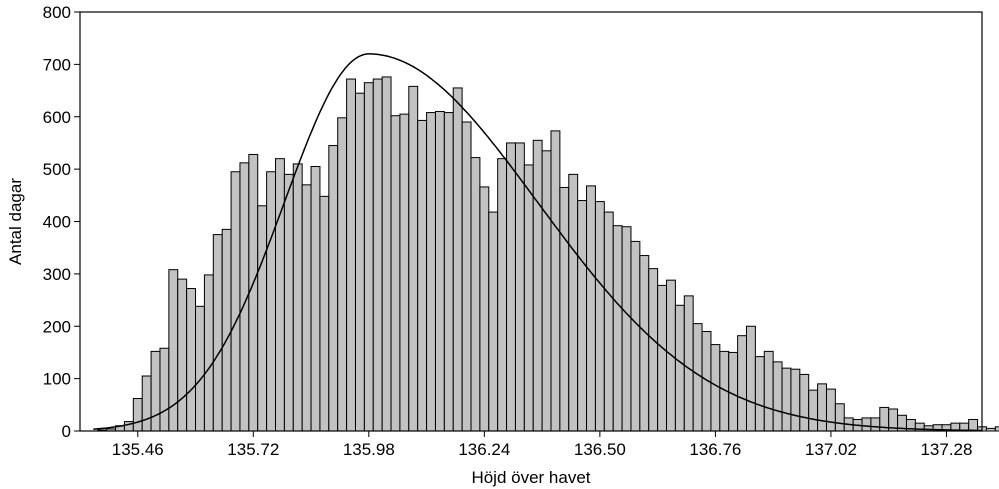 This screenshot has height=489, width=999. What do you see at coordinates (57, 169) in the screenshot?
I see `y-tick-label: 500` at bounding box center [57, 169].